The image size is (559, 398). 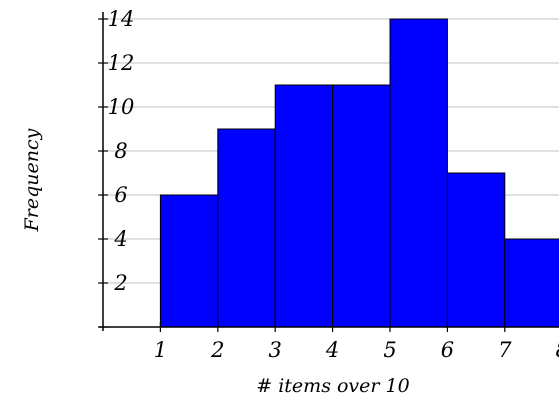 I want to click on x-tick-label-1: 1, so click(x=160, y=350).